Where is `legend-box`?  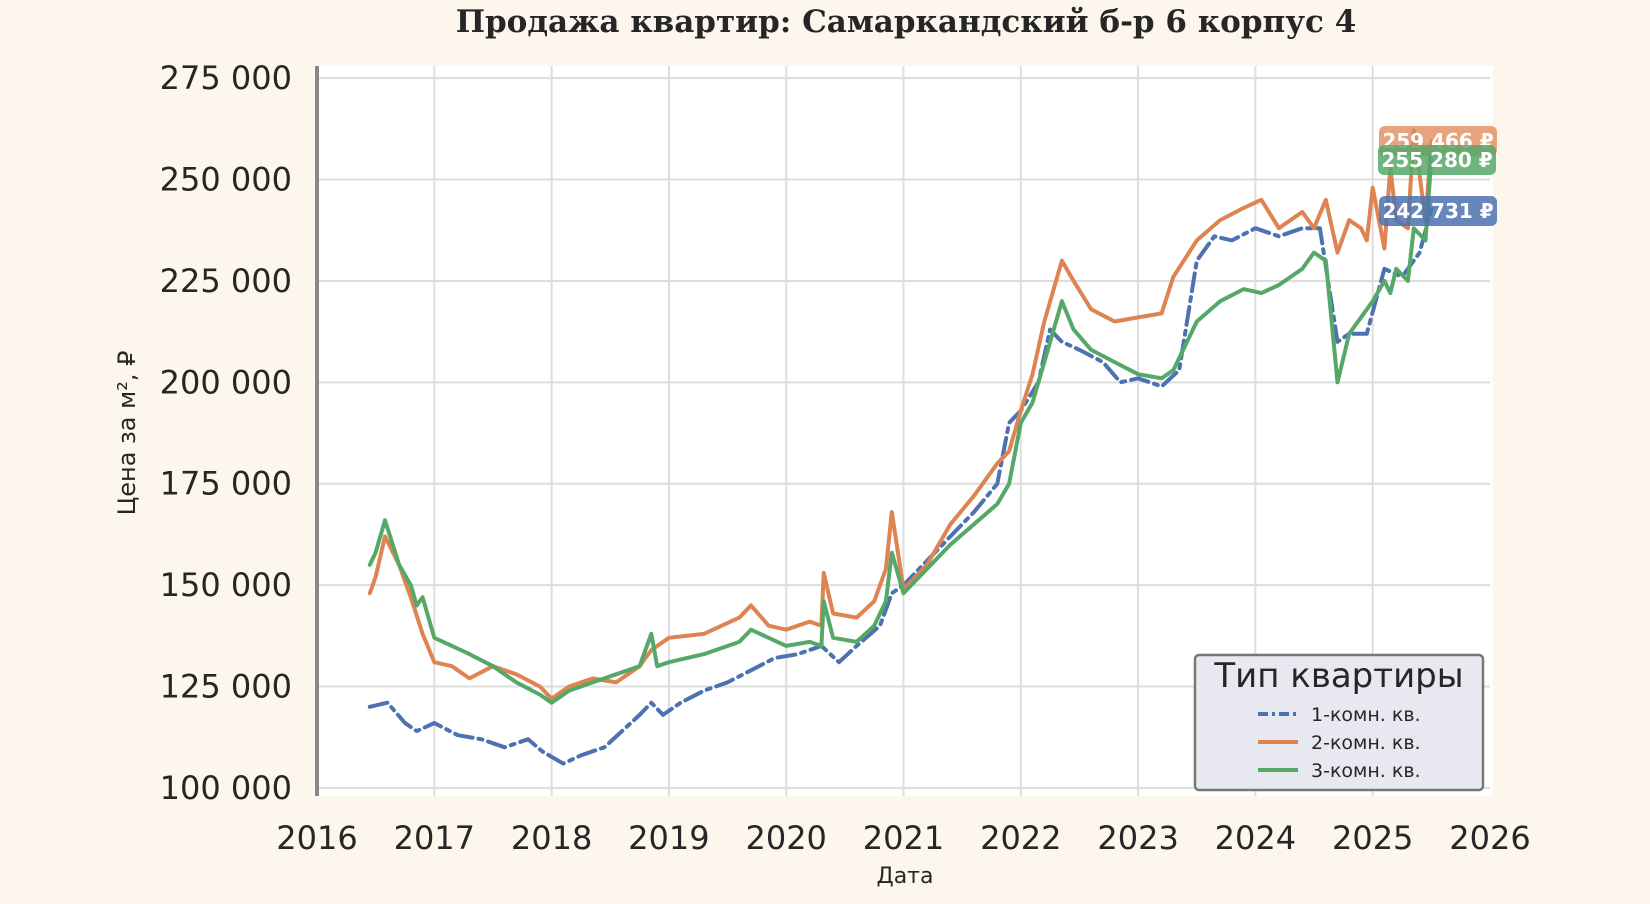
legend-box is located at coordinates (1339, 722).